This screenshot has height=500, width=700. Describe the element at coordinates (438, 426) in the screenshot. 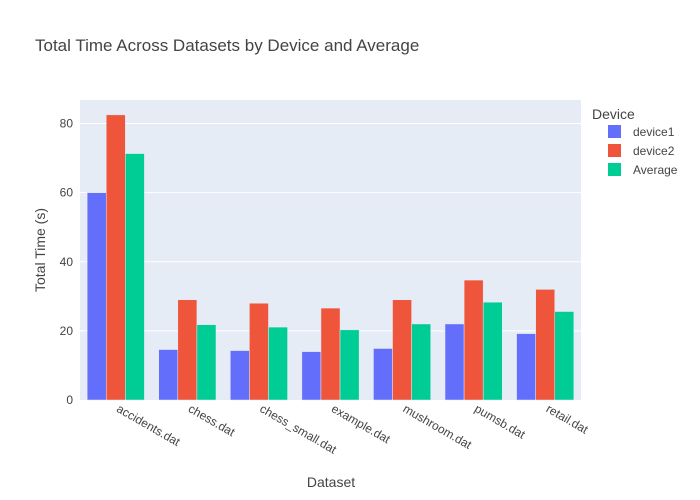

I see `x-tick-label: mushroom.dat` at that location.